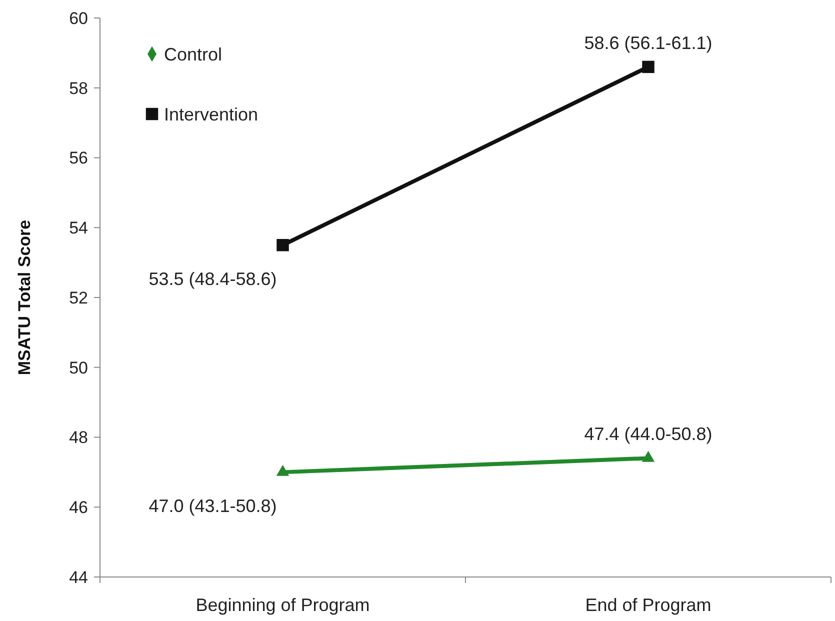 The width and height of the screenshot is (835, 621). I want to click on y-tick-label: 50, so click(78, 368).